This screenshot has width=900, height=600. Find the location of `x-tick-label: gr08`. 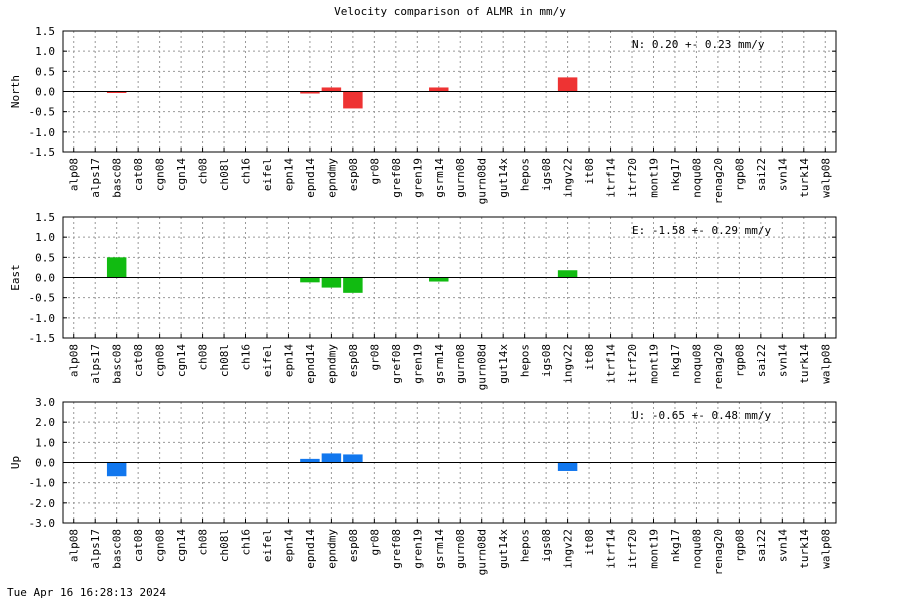

x-tick-label: gr08 is located at coordinates (374, 357).